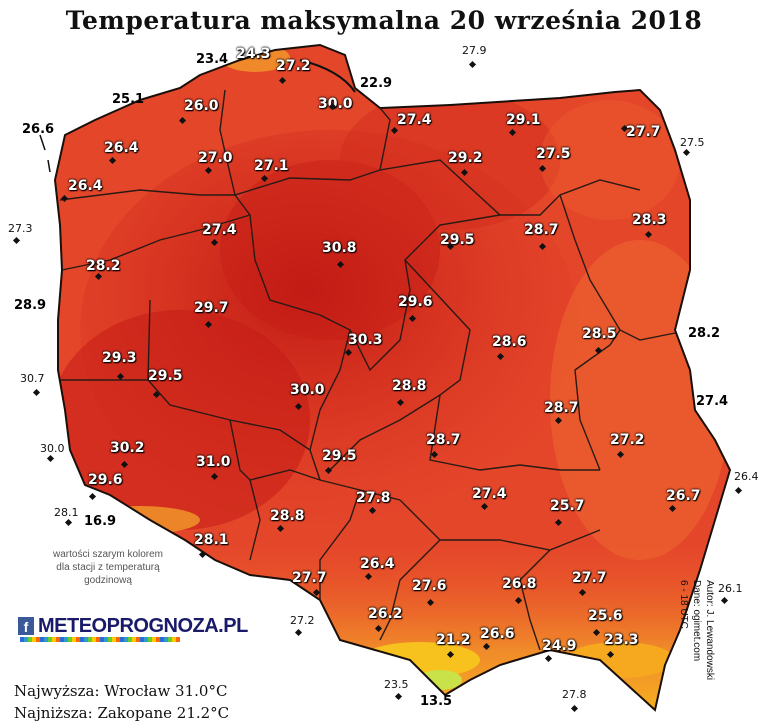 Image resolution: width=768 pixels, height=722 pixels. What do you see at coordinates (121, 691) in the screenshot?
I see `max-temperature: Najwyższa: Wrocław 31.0°C` at bounding box center [121, 691].